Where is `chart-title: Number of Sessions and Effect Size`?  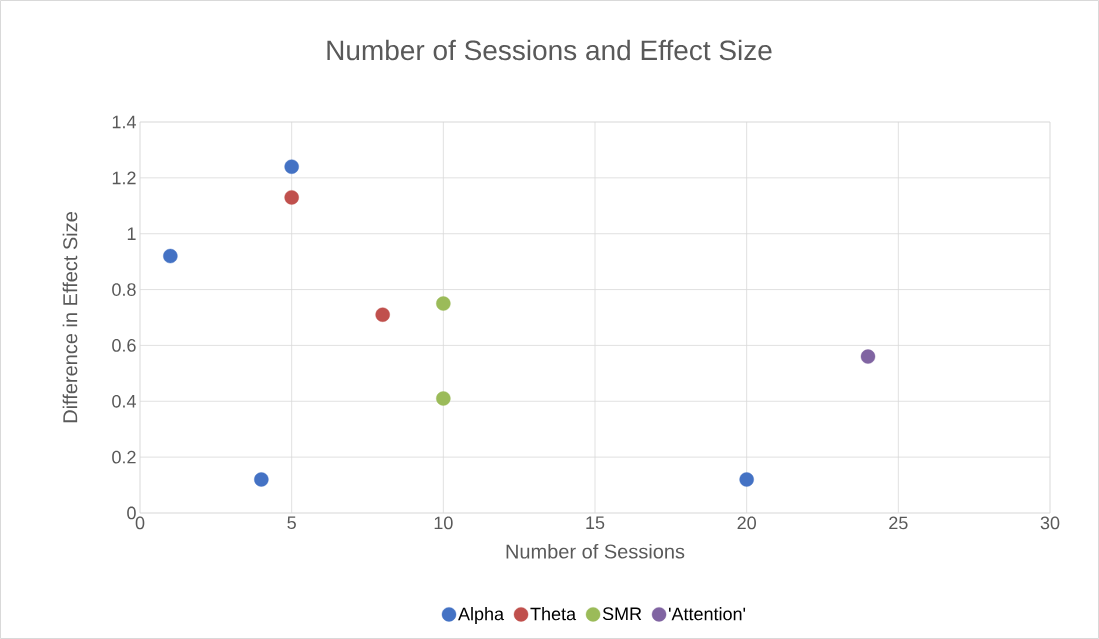 chart-title: Number of Sessions and Effect Size is located at coordinates (549, 50).